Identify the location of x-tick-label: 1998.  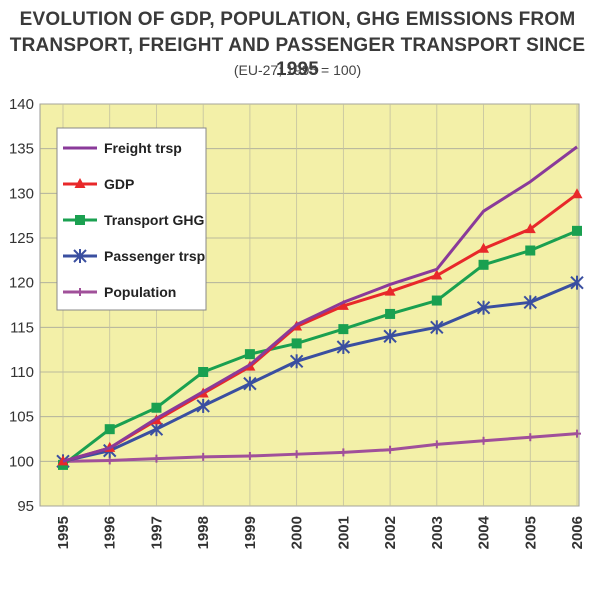
(203, 532).